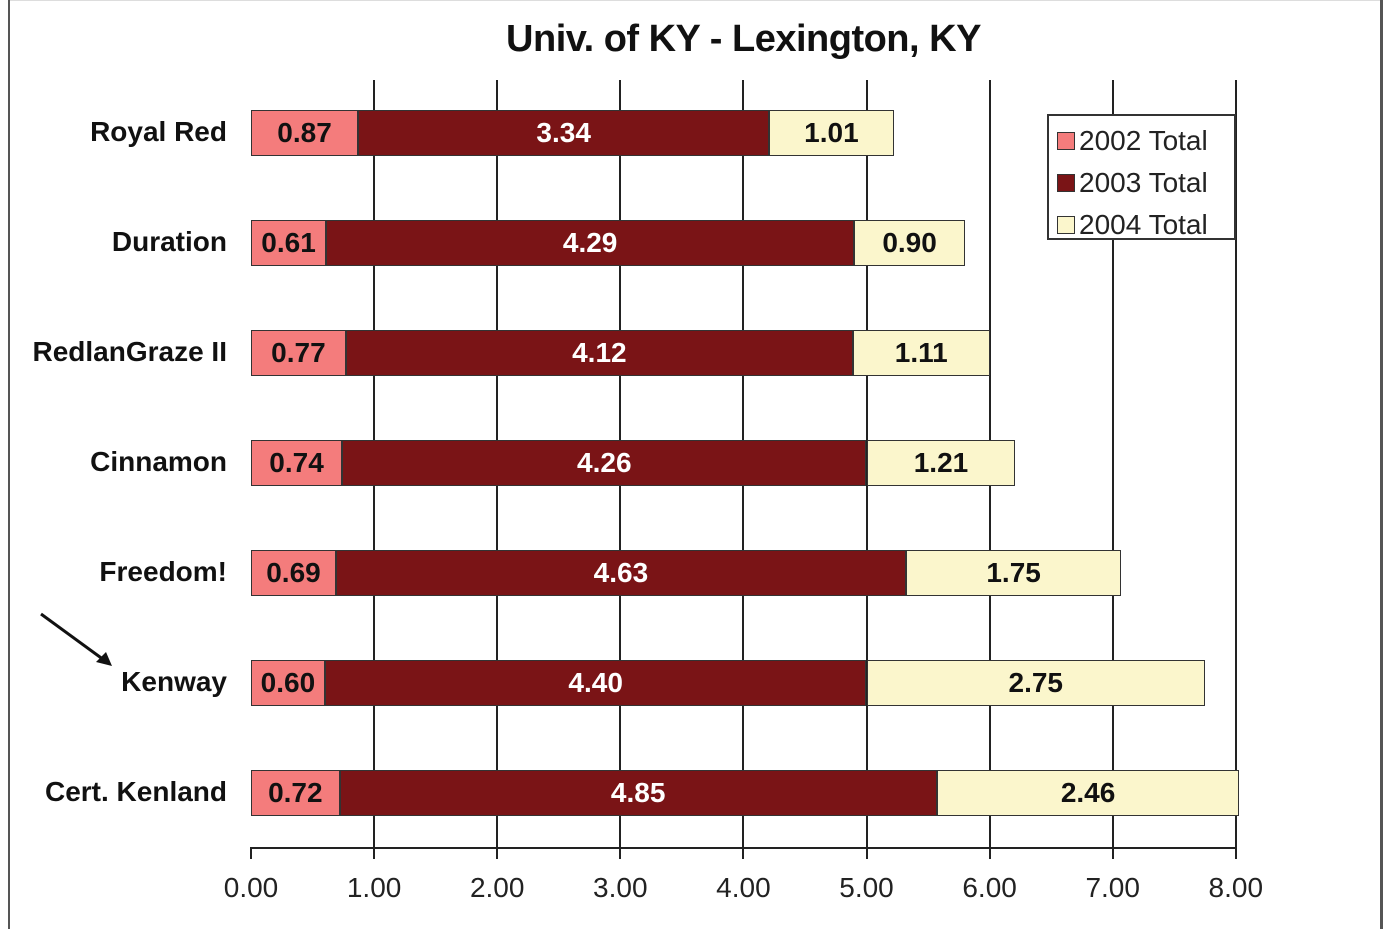 The image size is (1390, 929). Describe the element at coordinates (305, 133) in the screenshot. I see `bar-segment-2002: 0.87` at that location.